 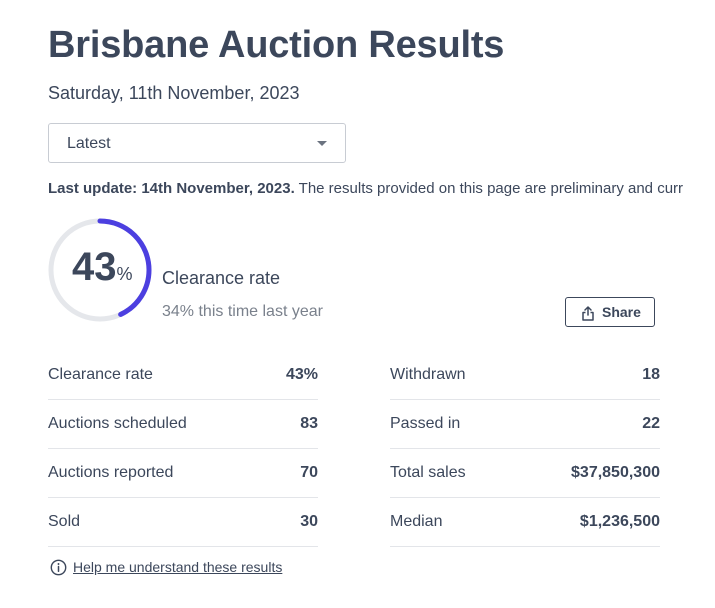 What do you see at coordinates (309, 521) in the screenshot?
I see `stat-value: 30` at bounding box center [309, 521].